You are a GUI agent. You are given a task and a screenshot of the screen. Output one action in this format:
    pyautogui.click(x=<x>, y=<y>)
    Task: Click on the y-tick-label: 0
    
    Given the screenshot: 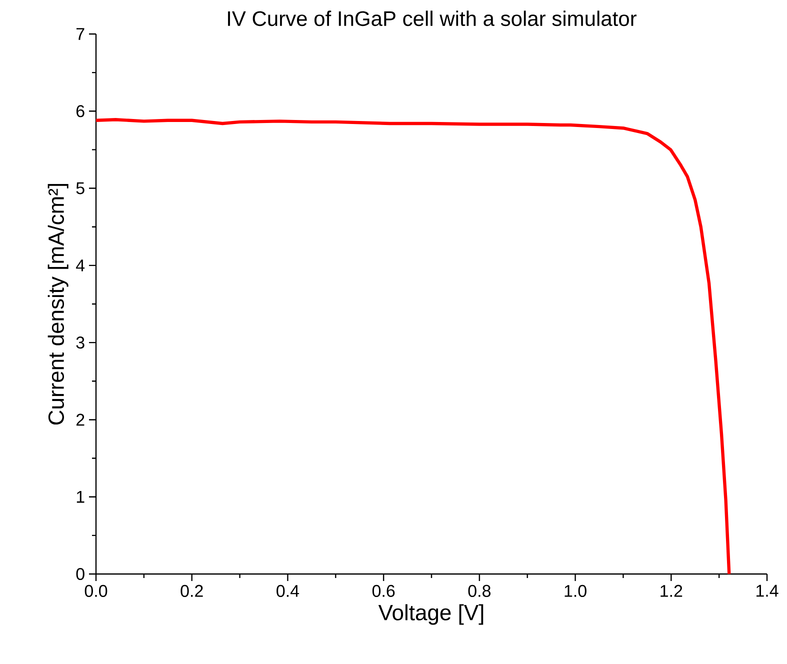 What is the action you would take?
    pyautogui.click(x=80, y=574)
    